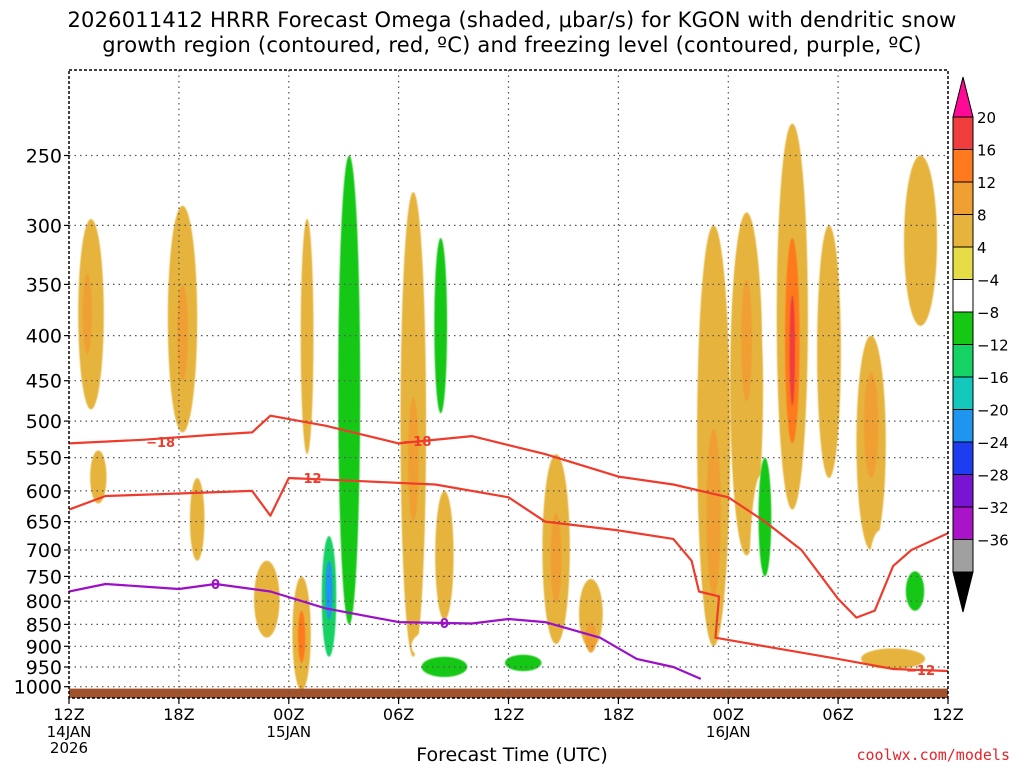  What do you see at coordinates (920, 671) in the screenshot?
I see `dgz-minus12-contour-label: −12` at bounding box center [920, 671].